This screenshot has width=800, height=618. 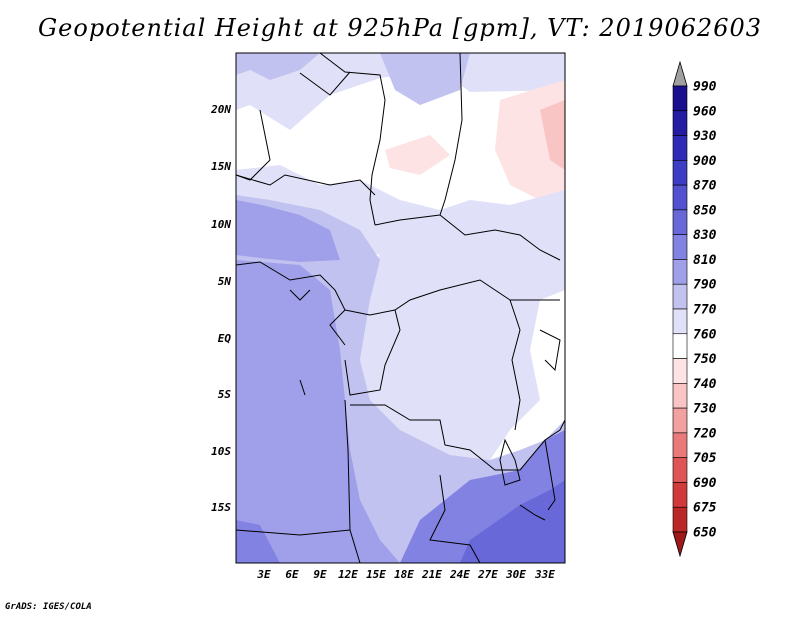 I want to click on colorbar-label: 830, so click(x=705, y=235).